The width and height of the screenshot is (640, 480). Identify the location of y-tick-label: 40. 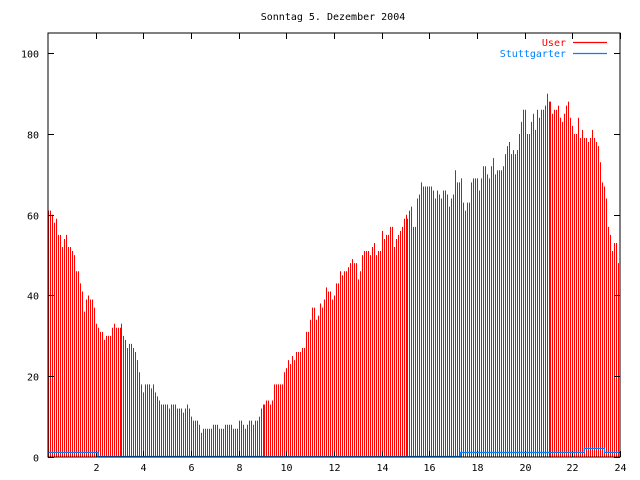
(33, 297).